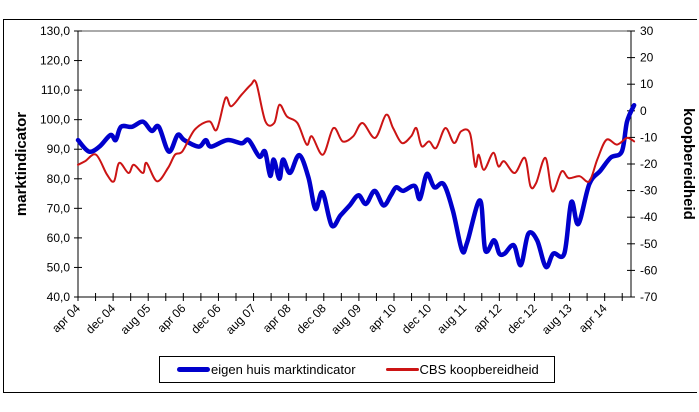  Describe the element at coordinates (688, 164) in the screenshot. I see `y-axis-right-title: koopbereidheid` at that location.